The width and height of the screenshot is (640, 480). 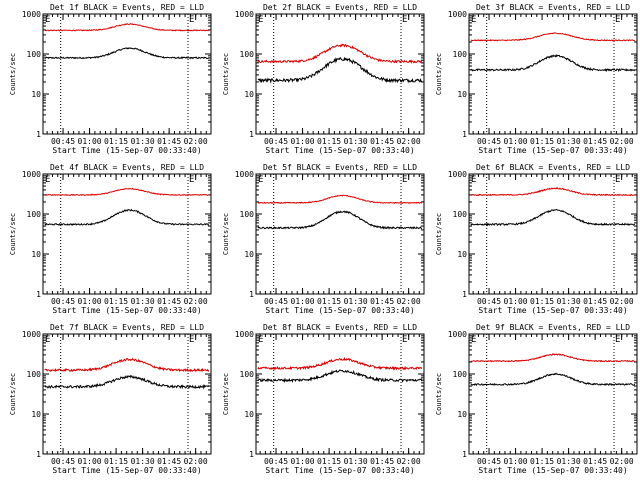 What do you see at coordinates (127, 327) in the screenshot?
I see `panel-title: Det 7f BLACK = Events, RED = LLD` at bounding box center [127, 327].